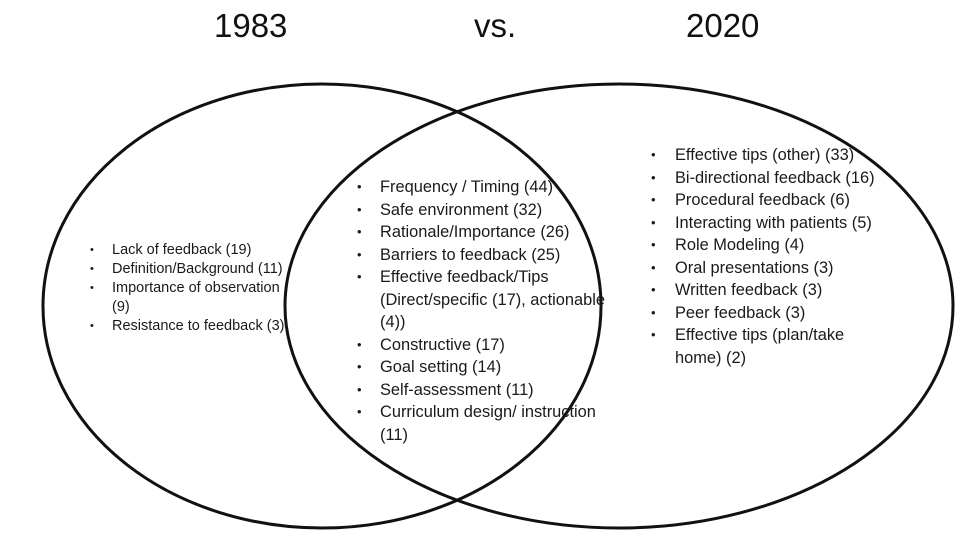 Image resolution: width=960 pixels, height=540 pixels. I want to click on list-item-2020: • Effective tips (plan/take home) (2), so click(763, 346).